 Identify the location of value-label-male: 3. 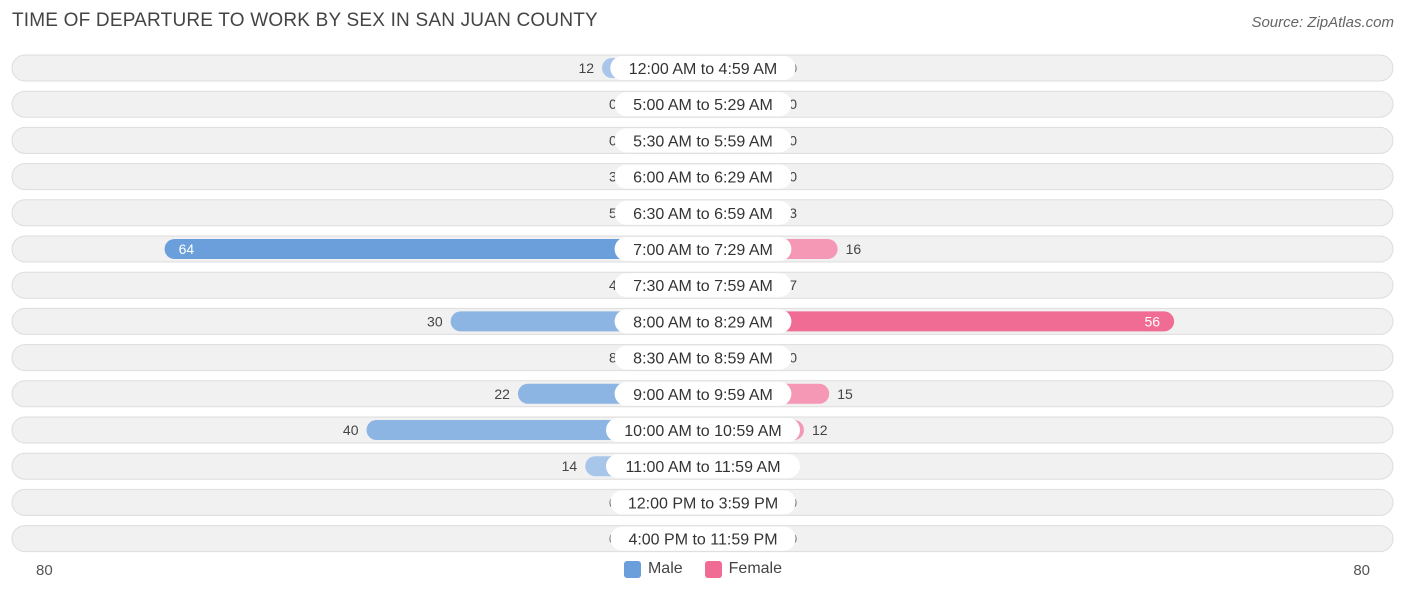
(613, 177).